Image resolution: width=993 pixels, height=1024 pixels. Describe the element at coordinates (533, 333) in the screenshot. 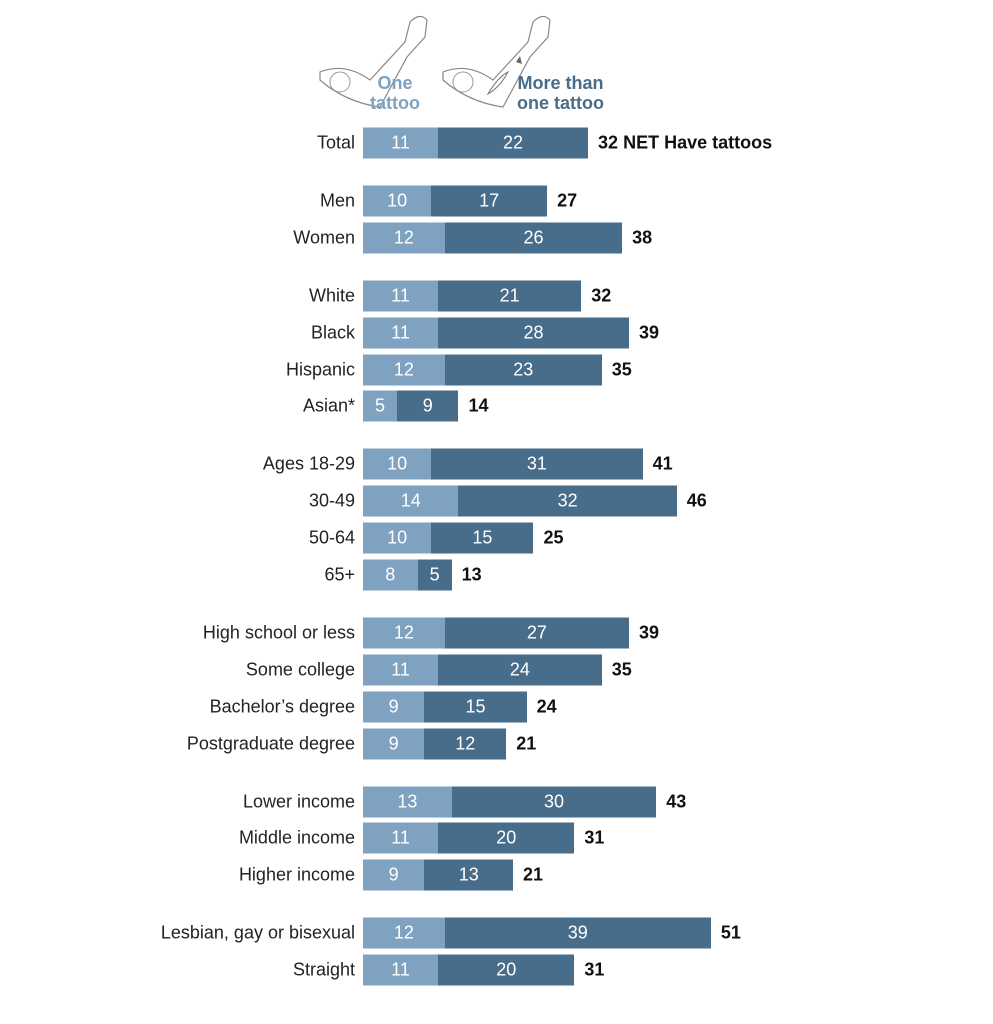

I see `bar-more-than-one-tattoo: 28` at that location.